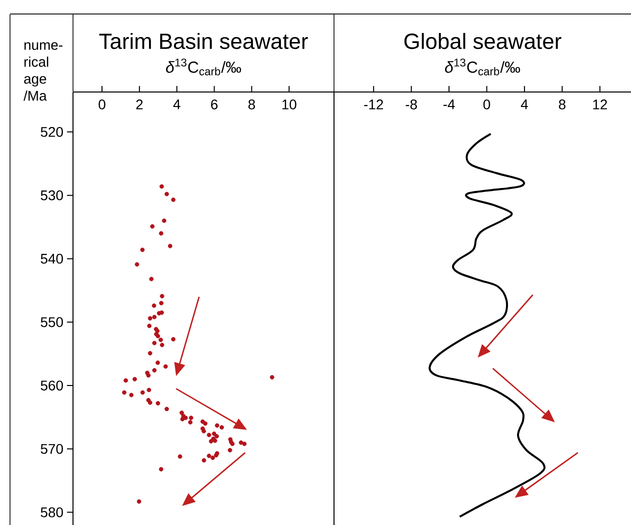 The height and width of the screenshot is (525, 631). I want to click on y-tick-label: 570, so click(51, 449).